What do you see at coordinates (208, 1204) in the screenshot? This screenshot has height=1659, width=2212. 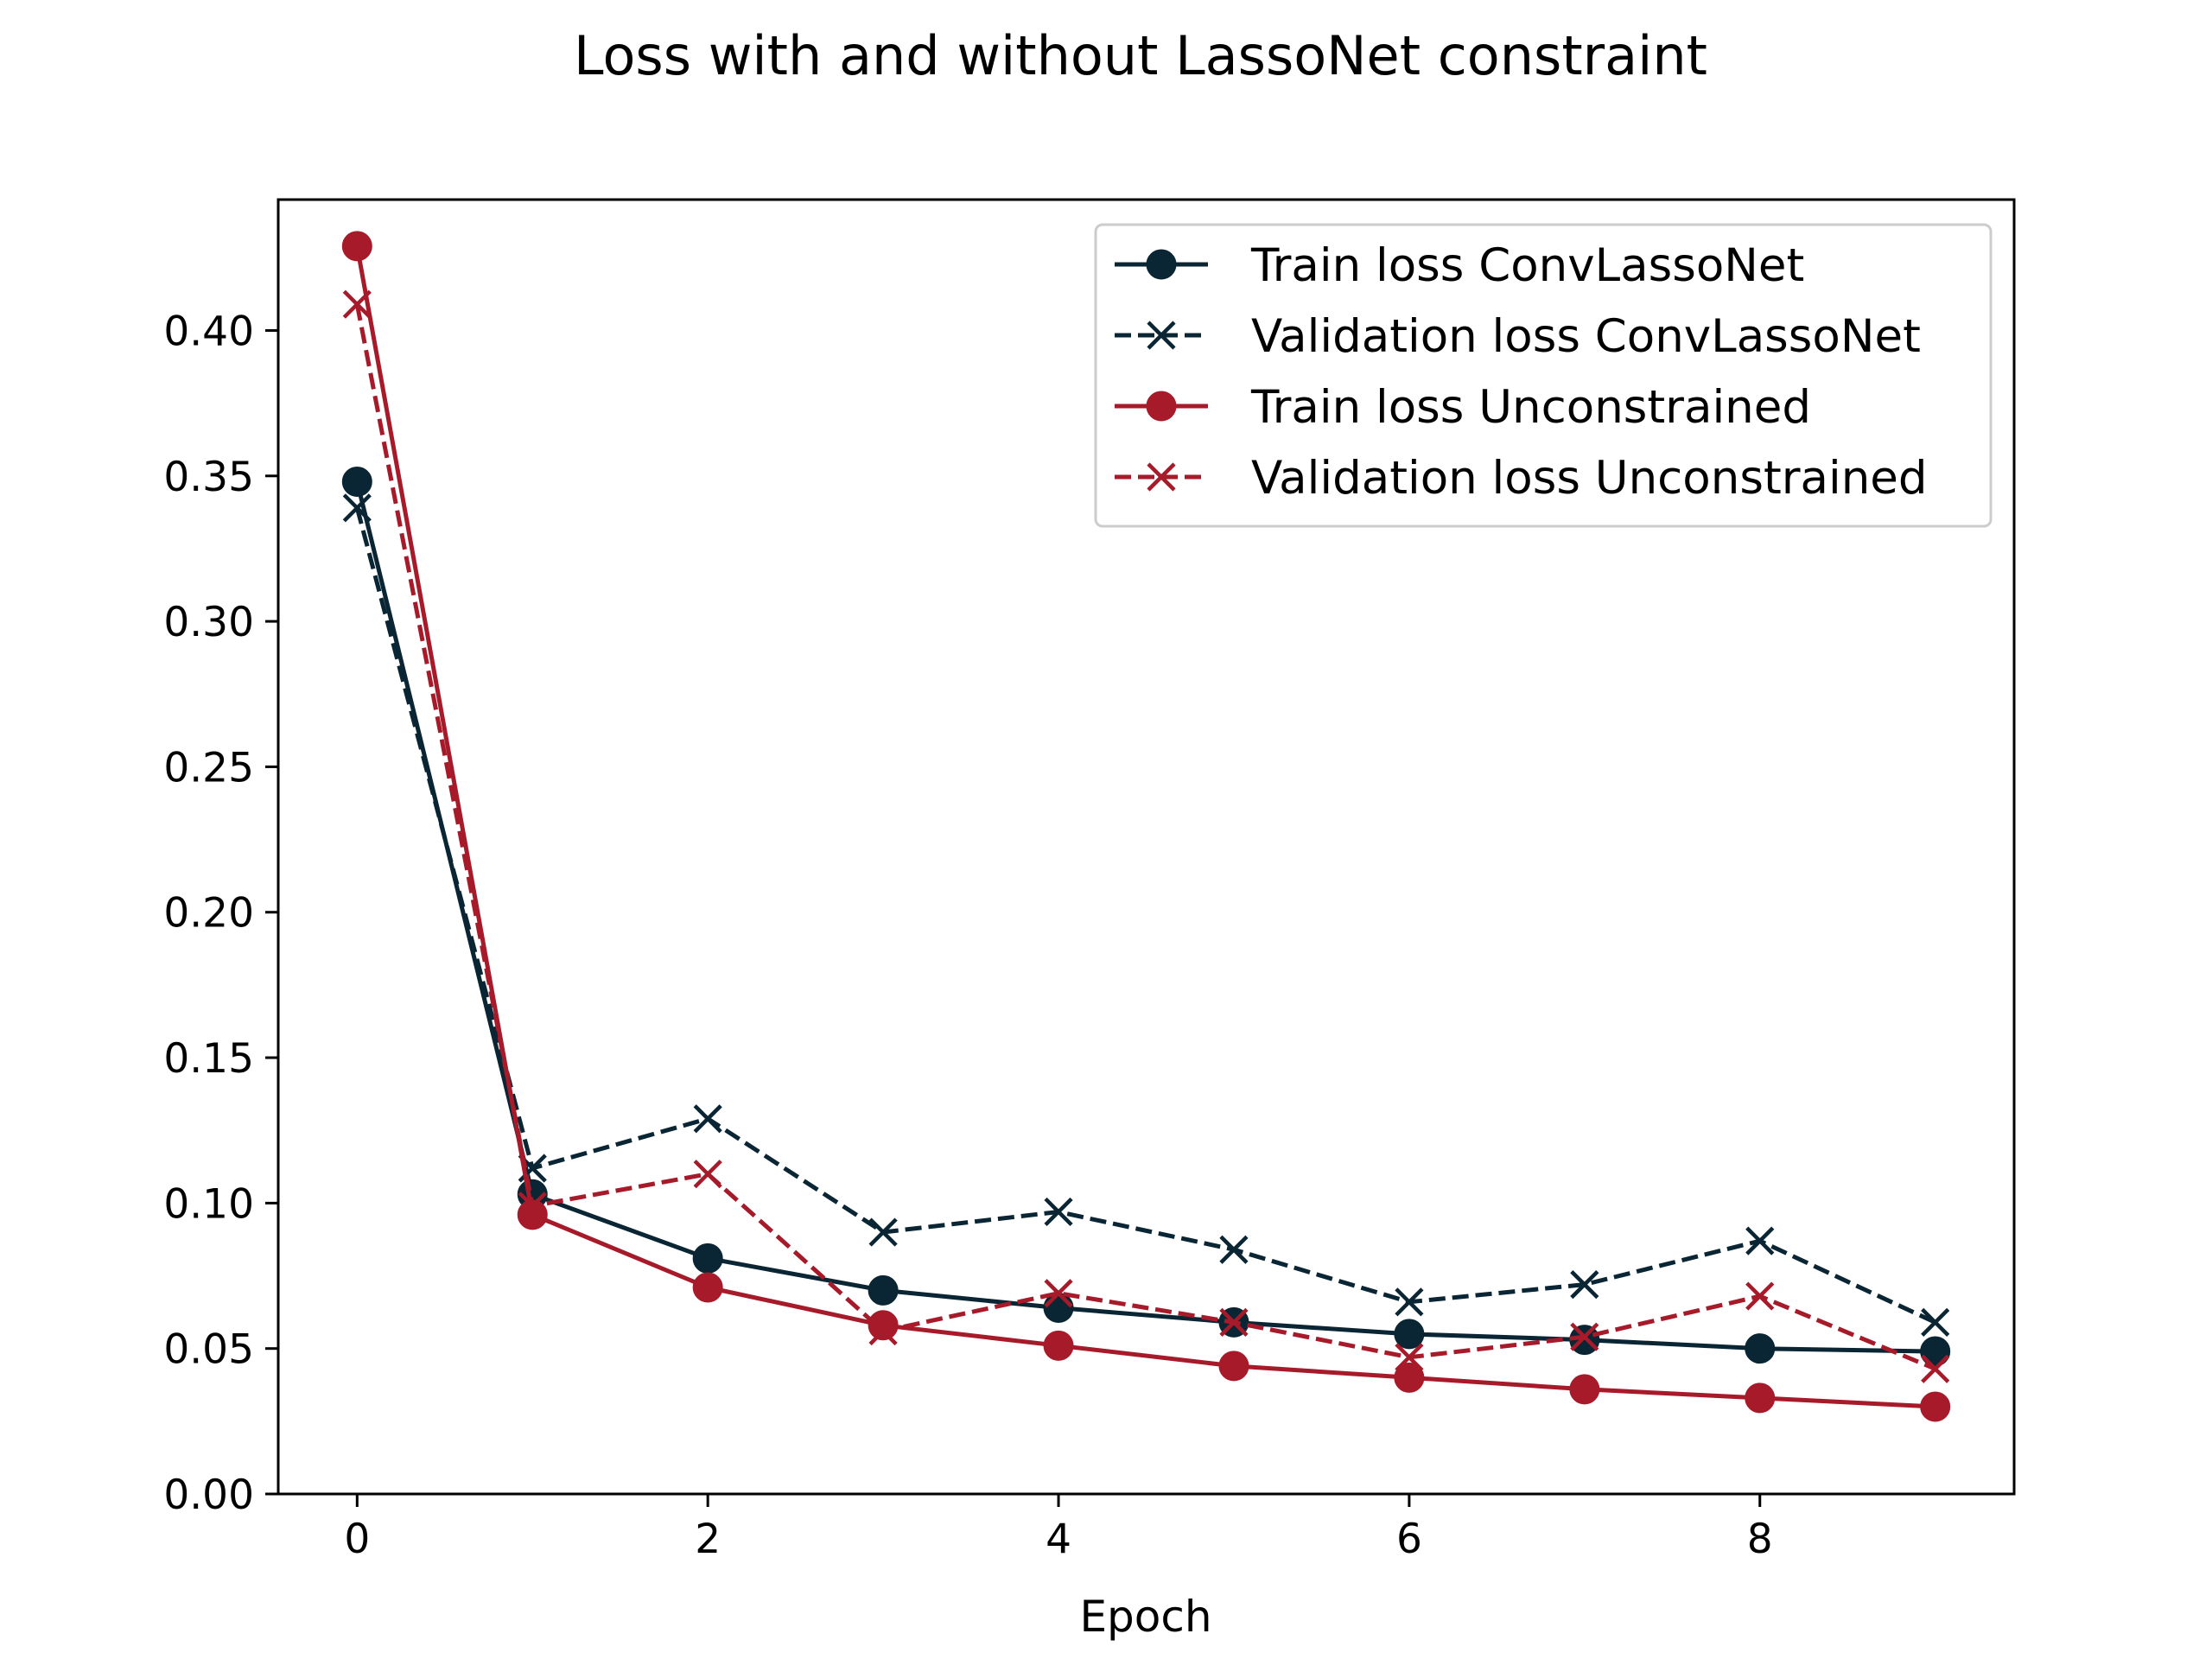 I see `y-tick-label: 0.10` at bounding box center [208, 1204].